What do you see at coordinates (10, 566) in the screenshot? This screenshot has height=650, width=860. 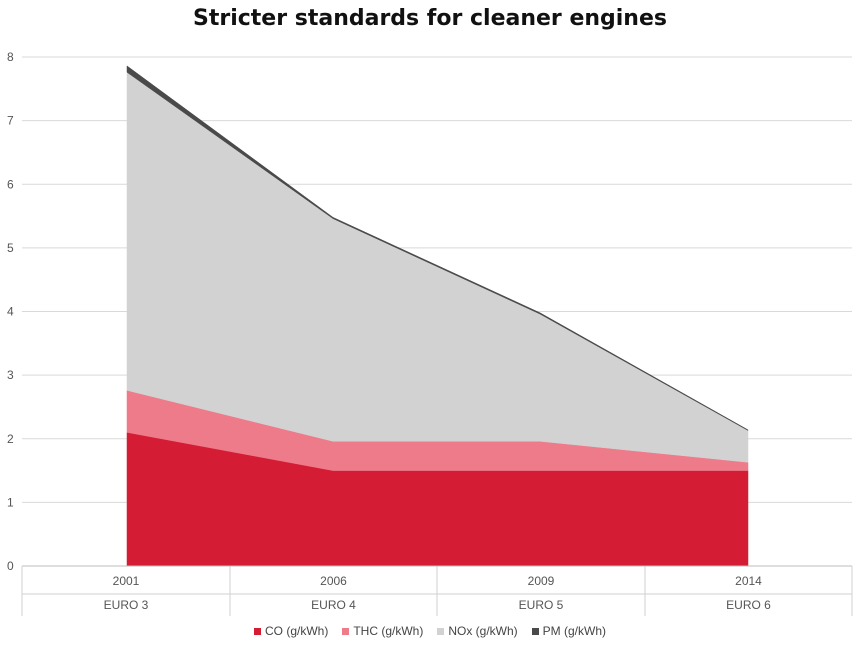 I see `y-tick-label: 0` at bounding box center [10, 566].